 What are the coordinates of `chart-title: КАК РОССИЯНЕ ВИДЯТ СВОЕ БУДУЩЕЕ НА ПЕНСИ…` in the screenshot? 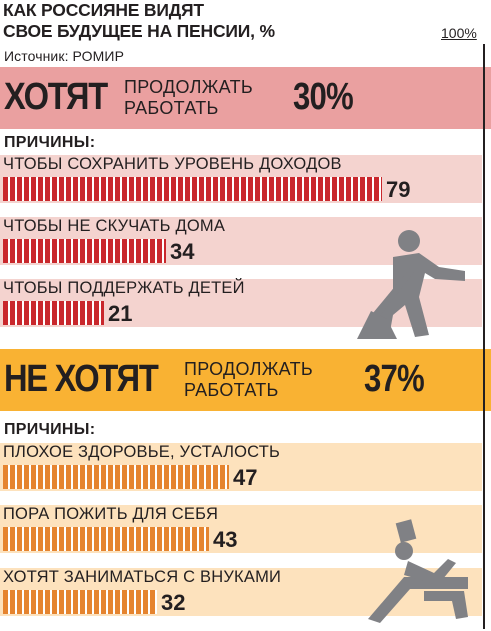 It's located at (139, 21).